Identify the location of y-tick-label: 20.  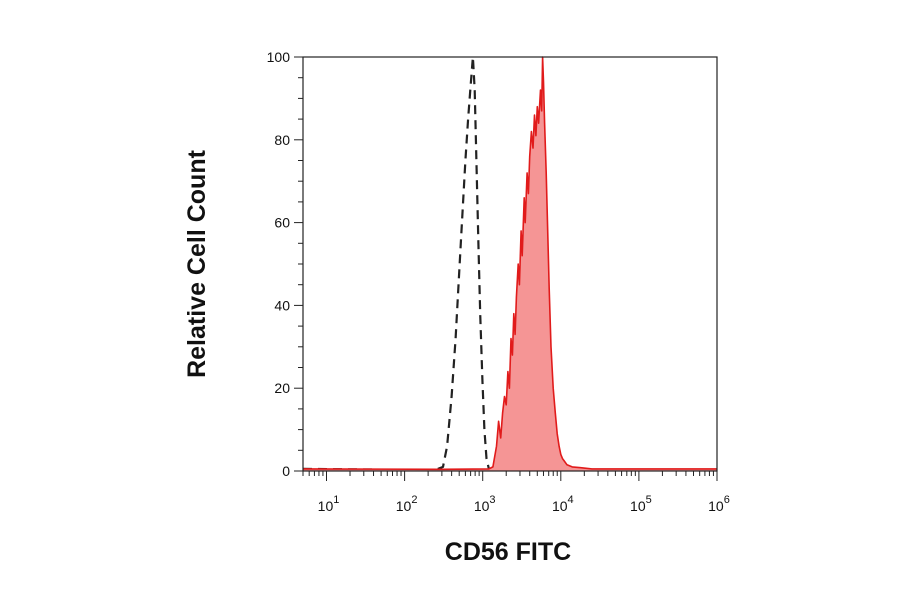
(282, 388).